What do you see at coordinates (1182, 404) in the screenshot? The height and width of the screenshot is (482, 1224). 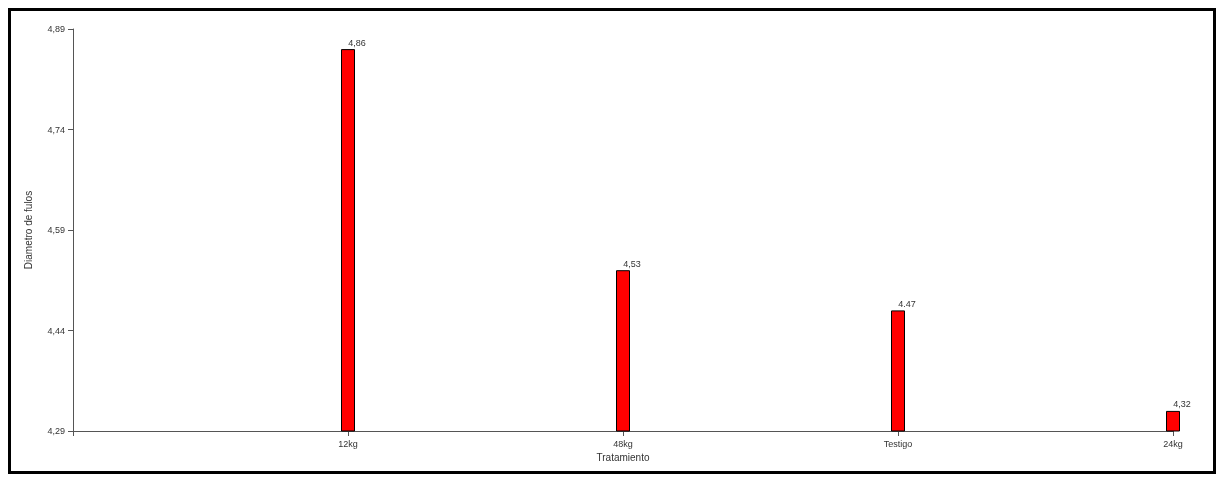 I see `data-label: 4,32` at bounding box center [1182, 404].